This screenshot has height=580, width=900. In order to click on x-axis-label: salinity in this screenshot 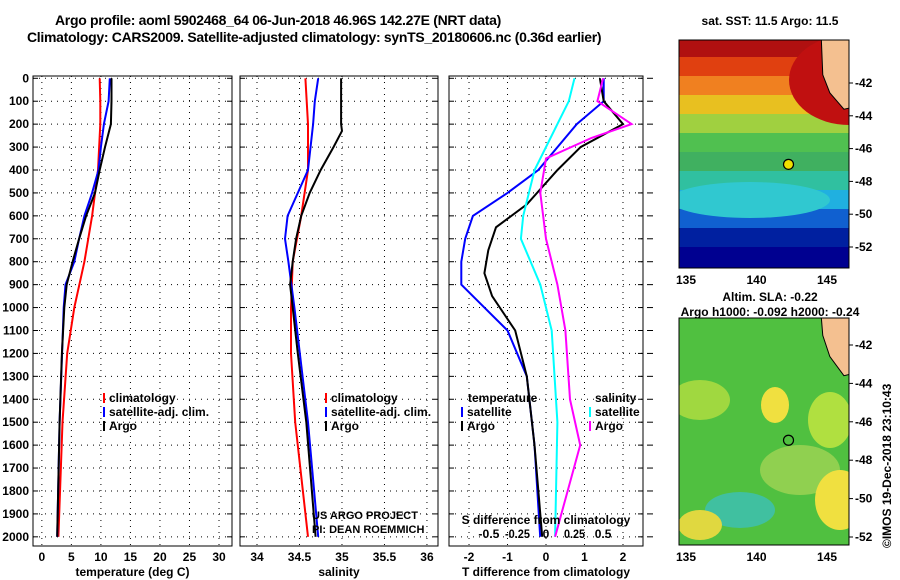, I will do `click(339, 572)`.